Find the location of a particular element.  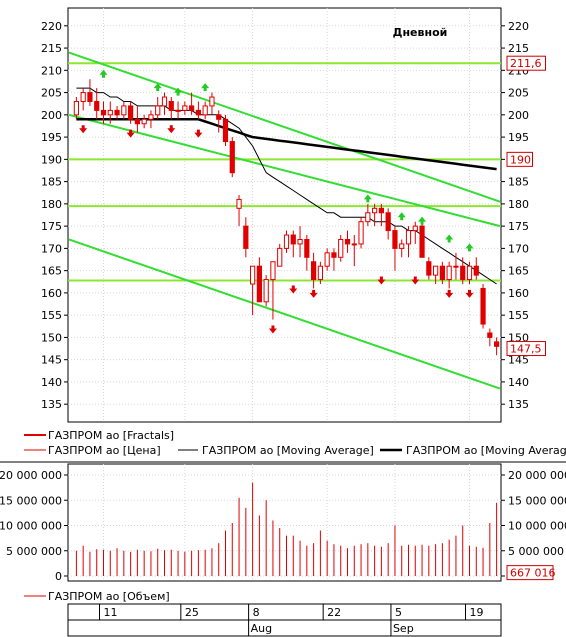

legend-label-fractals: ГАЗПРОМ ао [Fractals] is located at coordinates (111, 435).